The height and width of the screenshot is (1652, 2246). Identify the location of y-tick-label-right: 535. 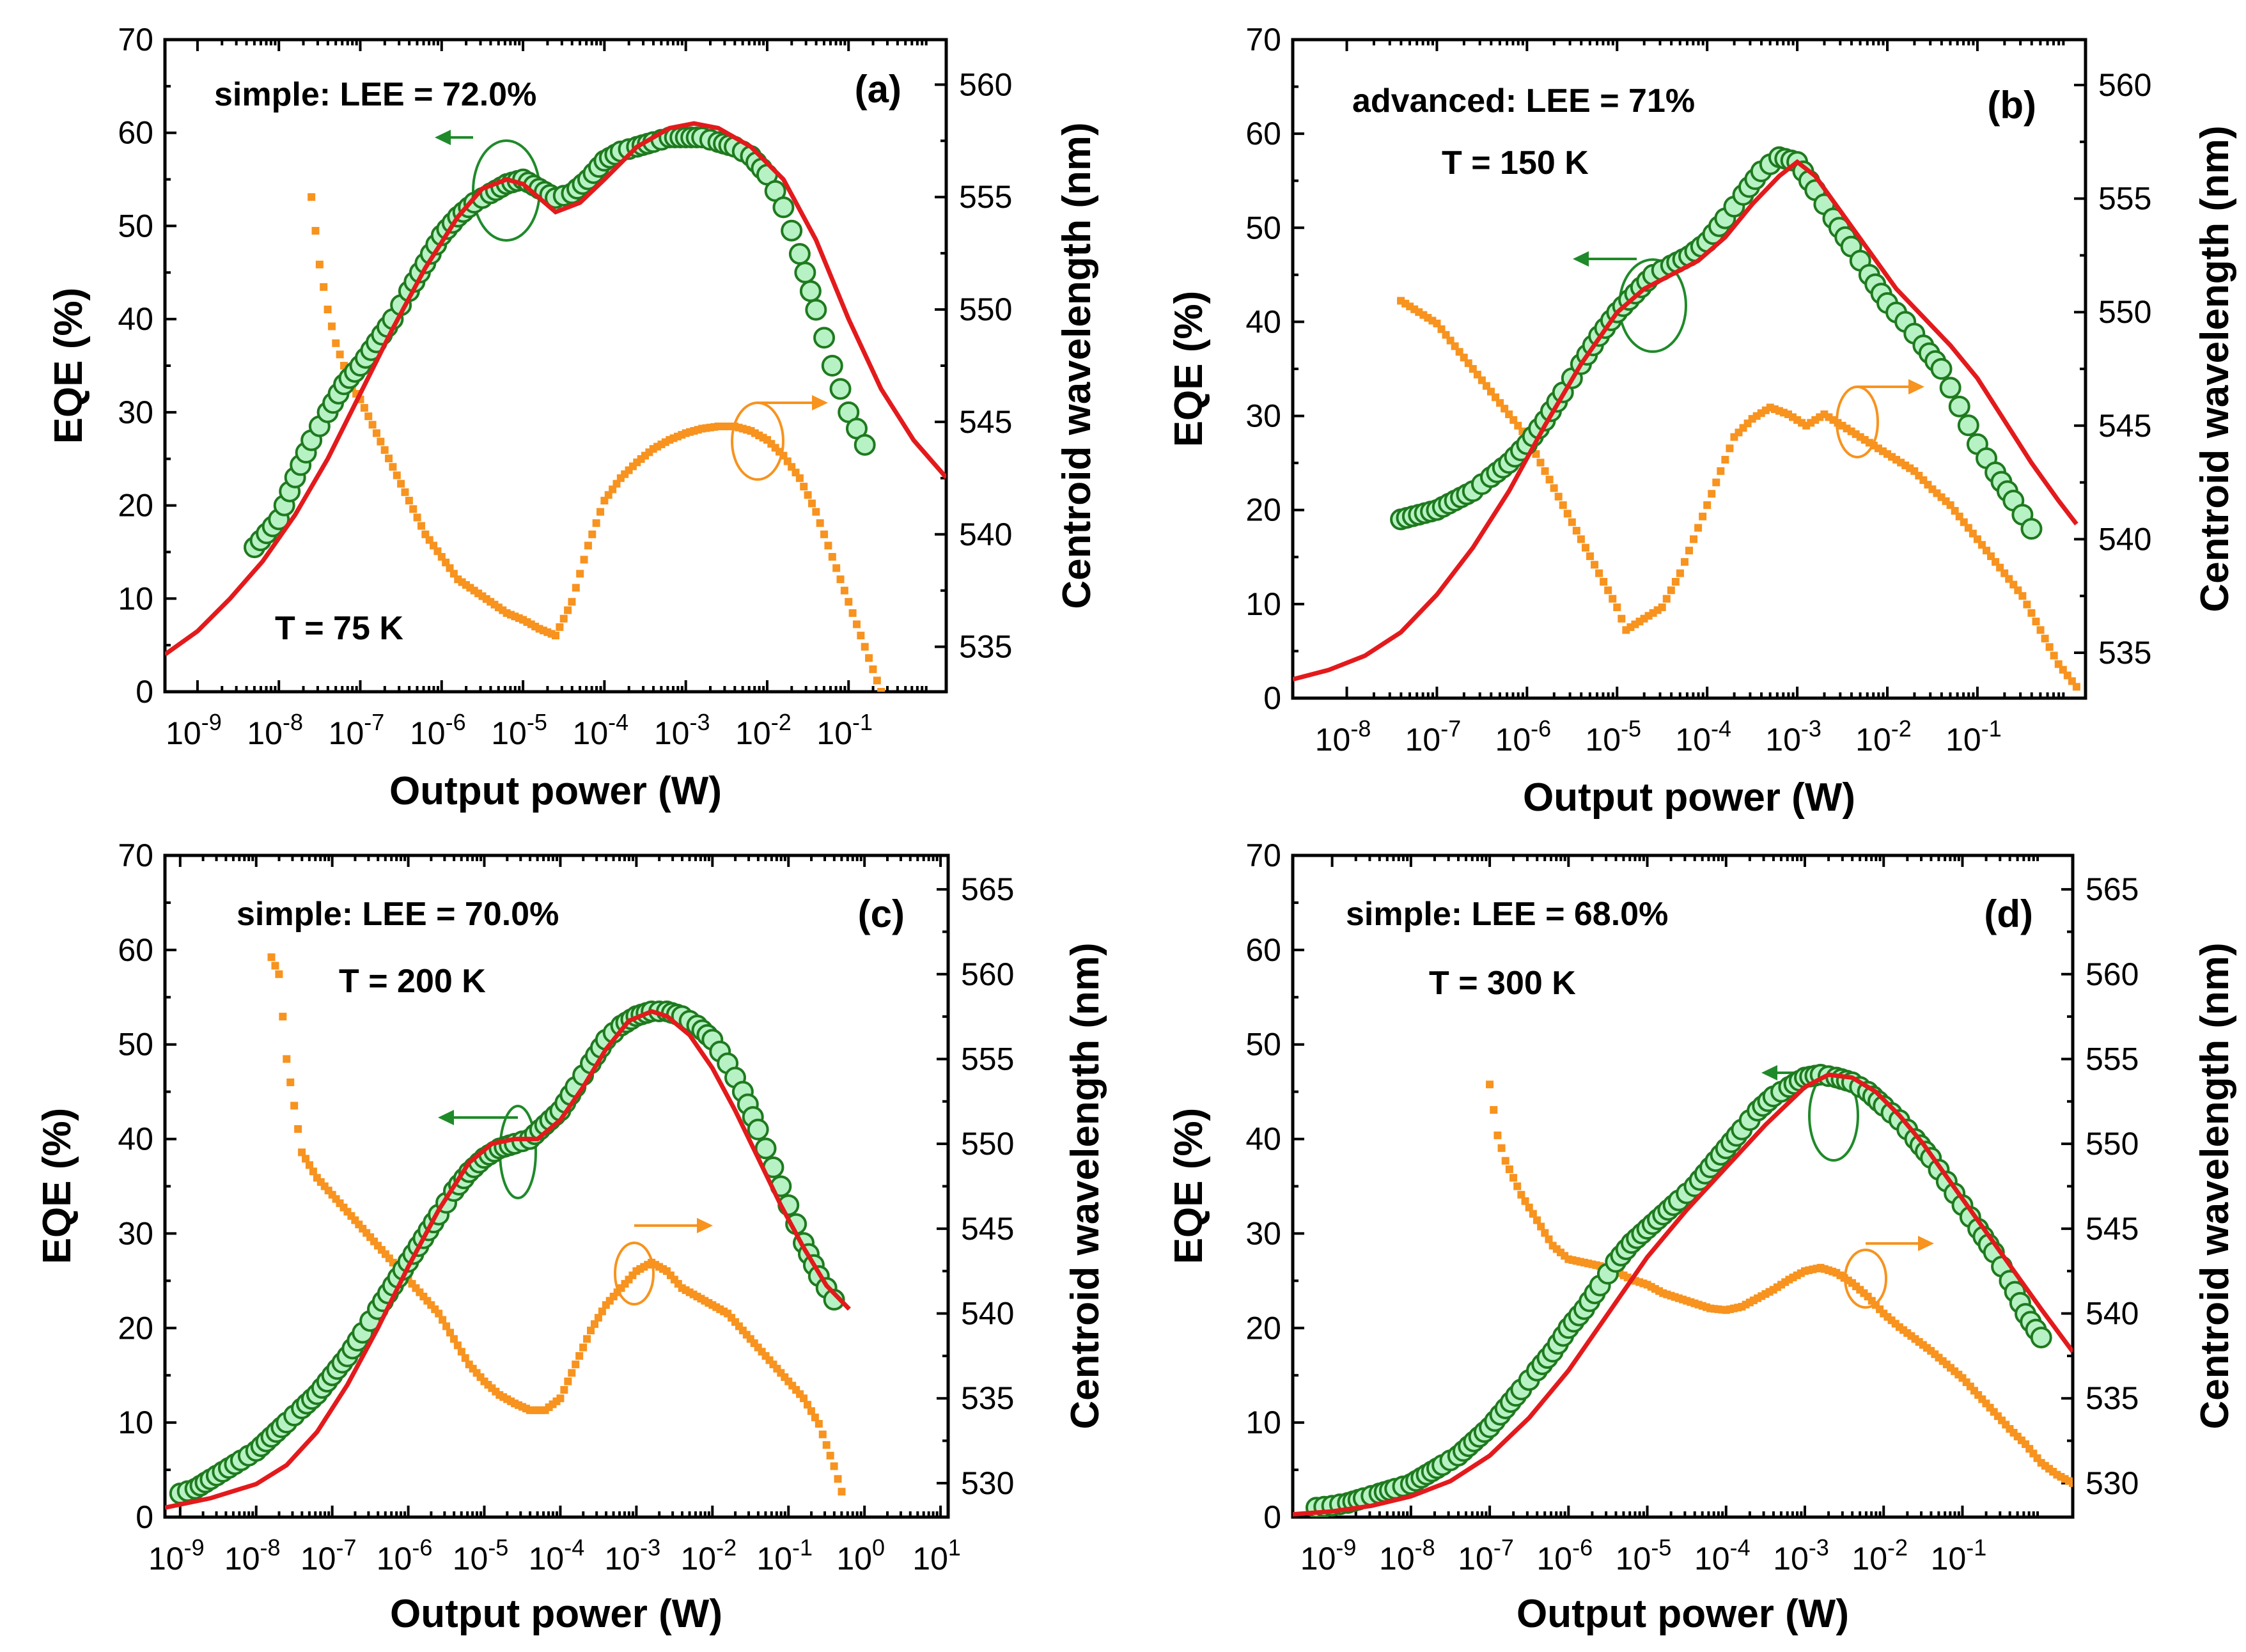
(2124, 653).